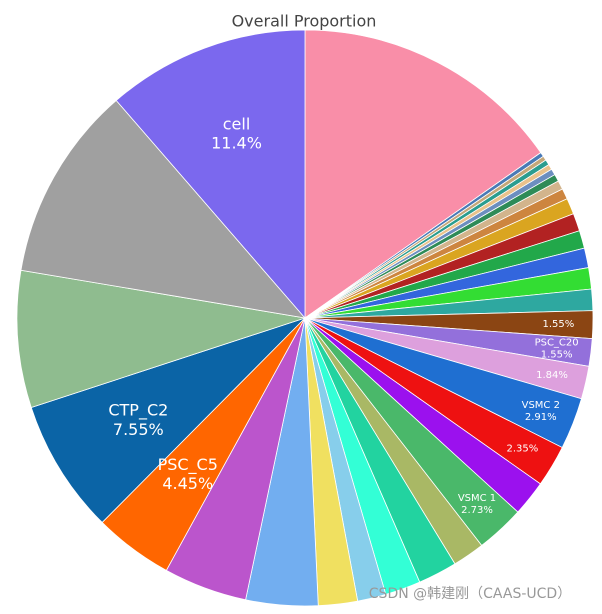 The width and height of the screenshot is (602, 614). I want to click on watermark: CSDN @韩建刚（CAAS-UCD）, so click(470, 594).